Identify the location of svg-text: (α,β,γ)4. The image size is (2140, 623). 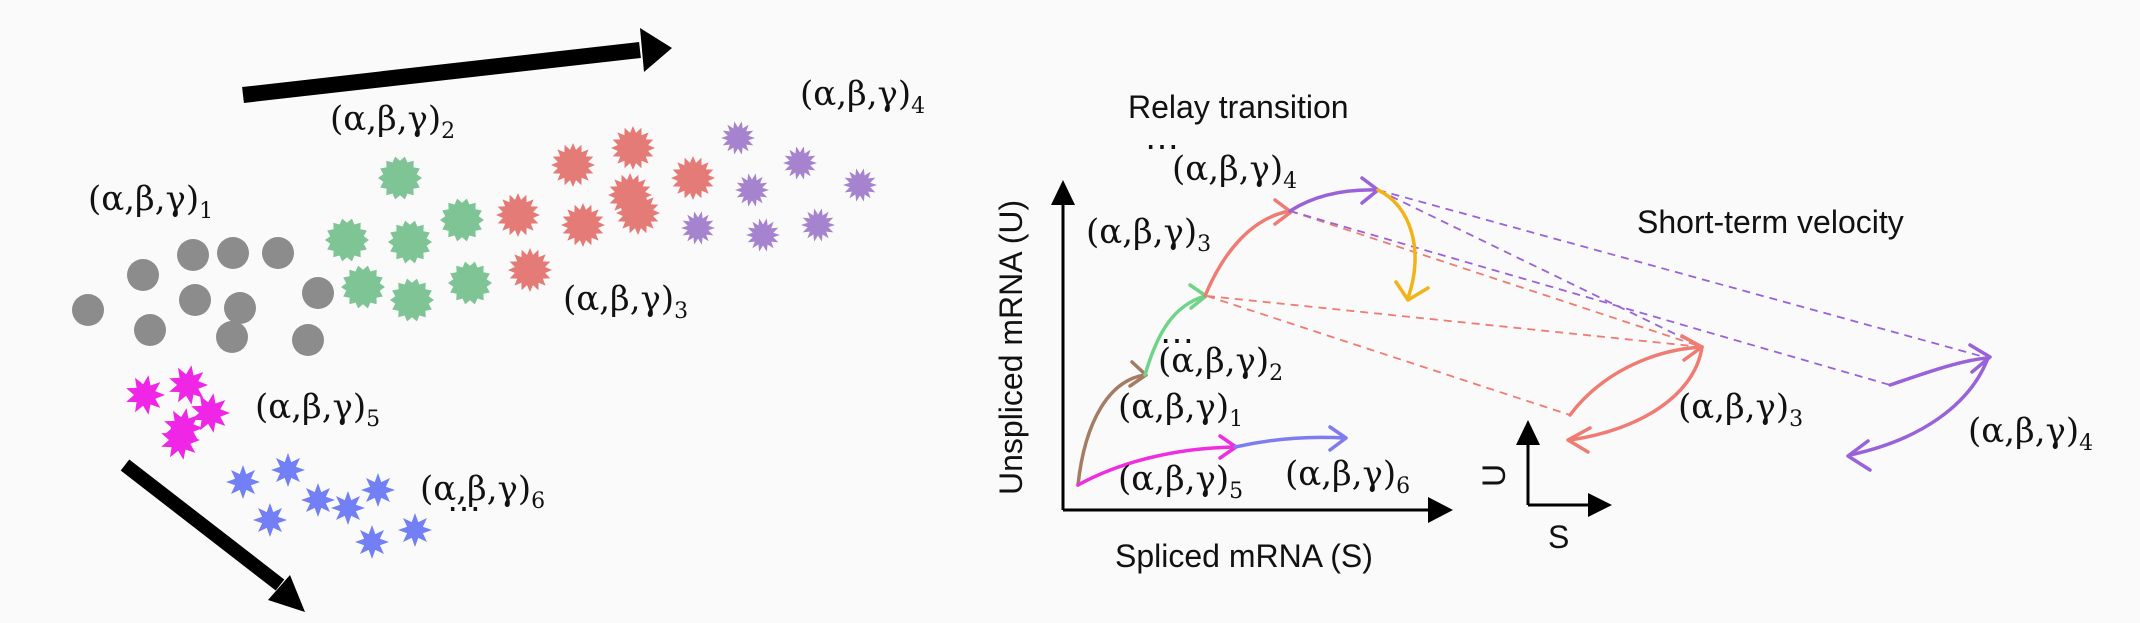
(2030, 433).